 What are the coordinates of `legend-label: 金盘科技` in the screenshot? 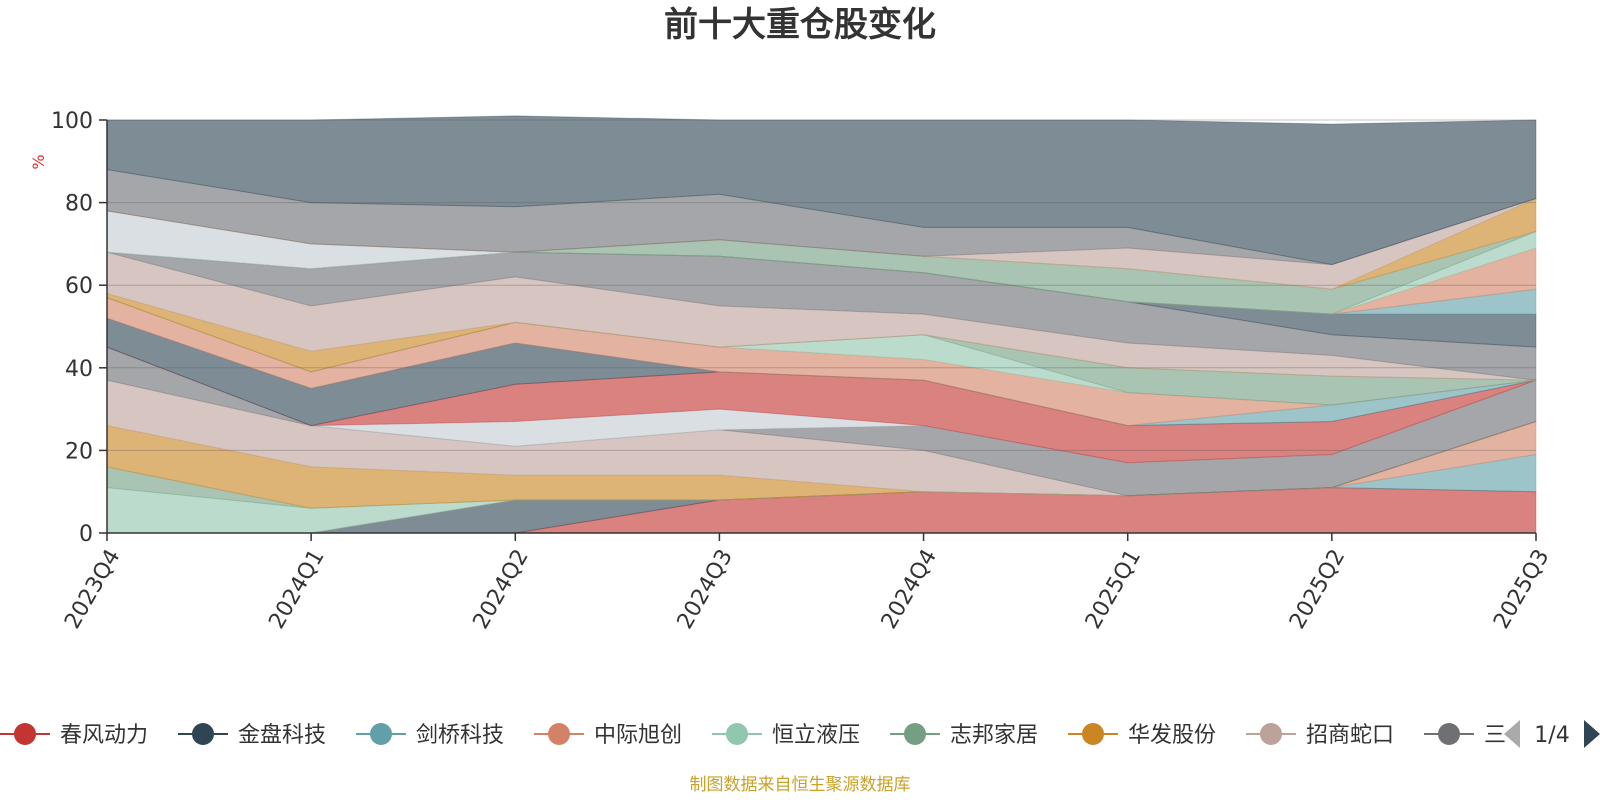 It's located at (282, 735).